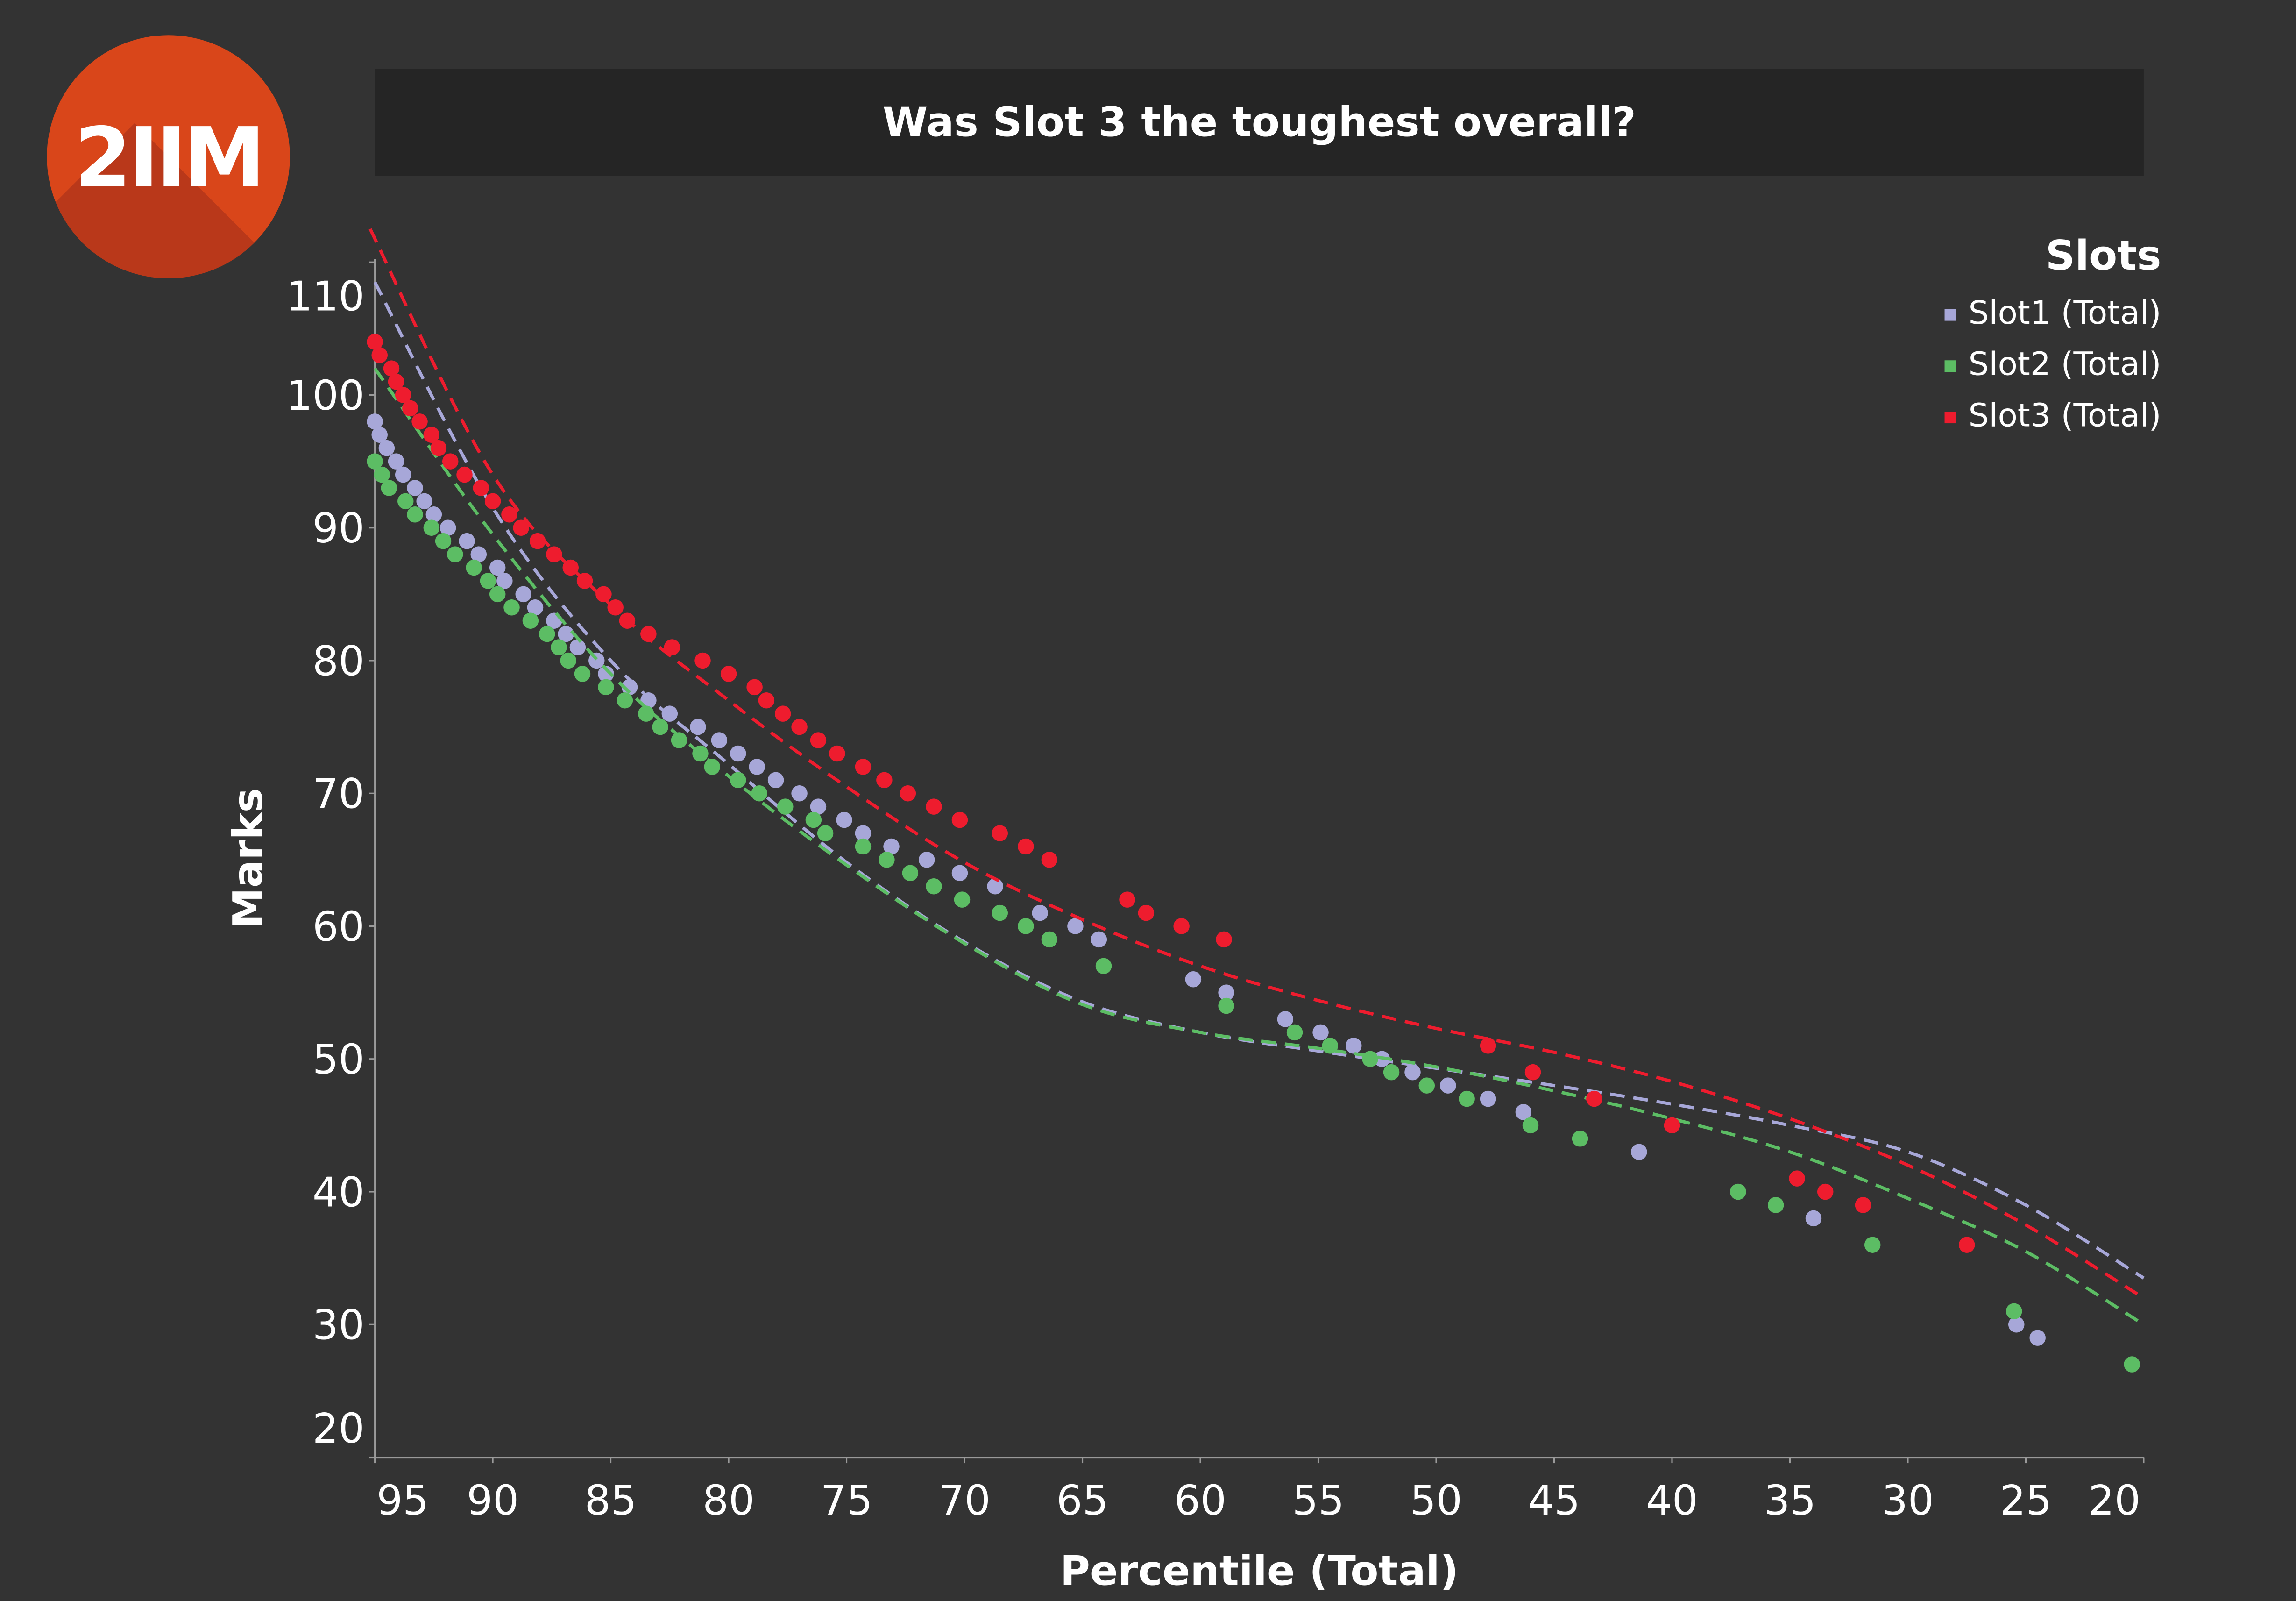  I want to click on logo-text: 2IIM, so click(169, 159).